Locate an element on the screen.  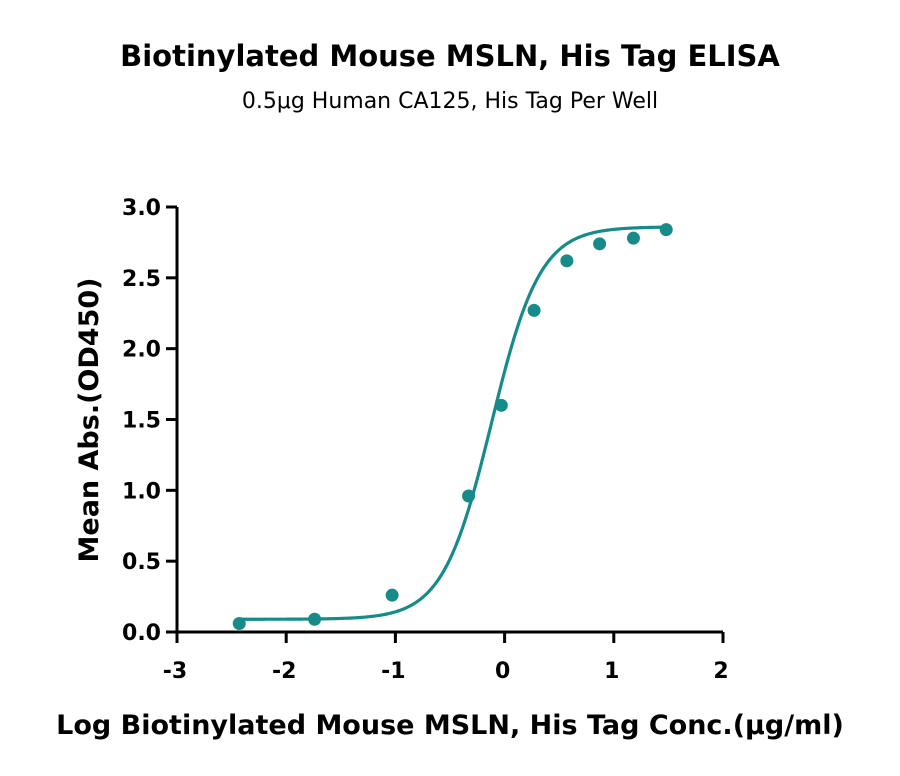
x-tick-label: -1 is located at coordinates (393, 671).